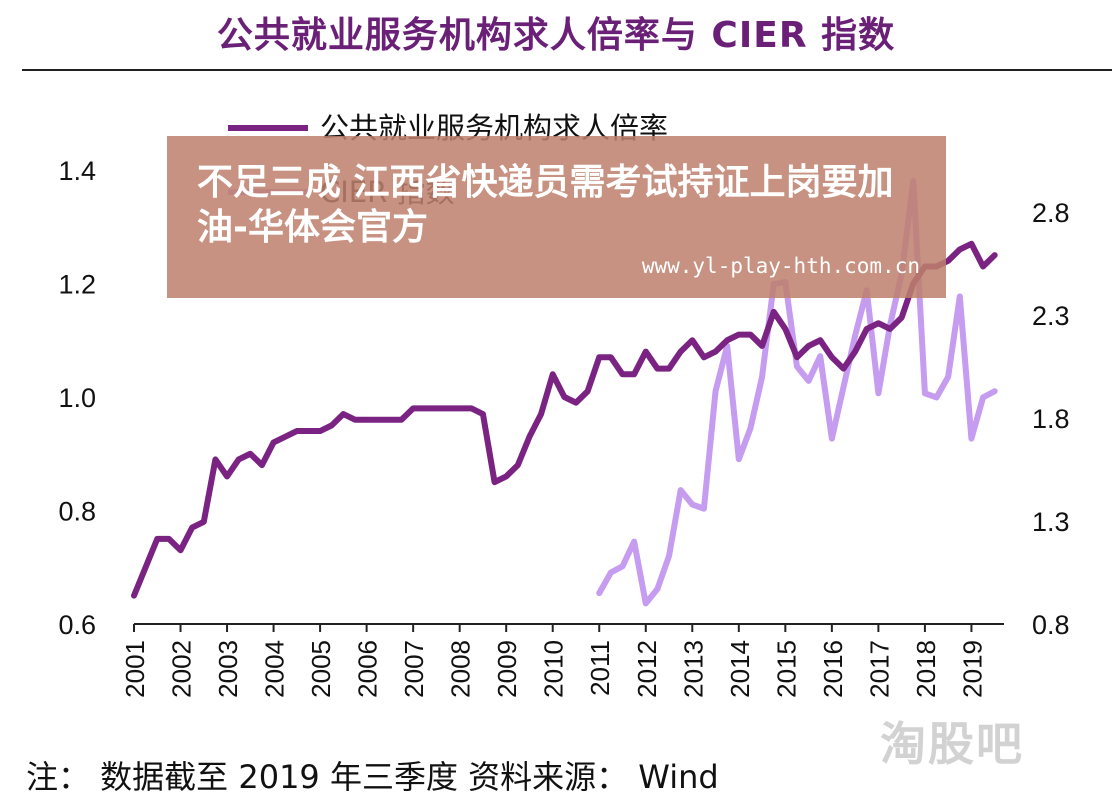 The width and height of the screenshot is (1112, 801). I want to click on y-left-tick-label-1.4: 1.4, so click(77, 171).